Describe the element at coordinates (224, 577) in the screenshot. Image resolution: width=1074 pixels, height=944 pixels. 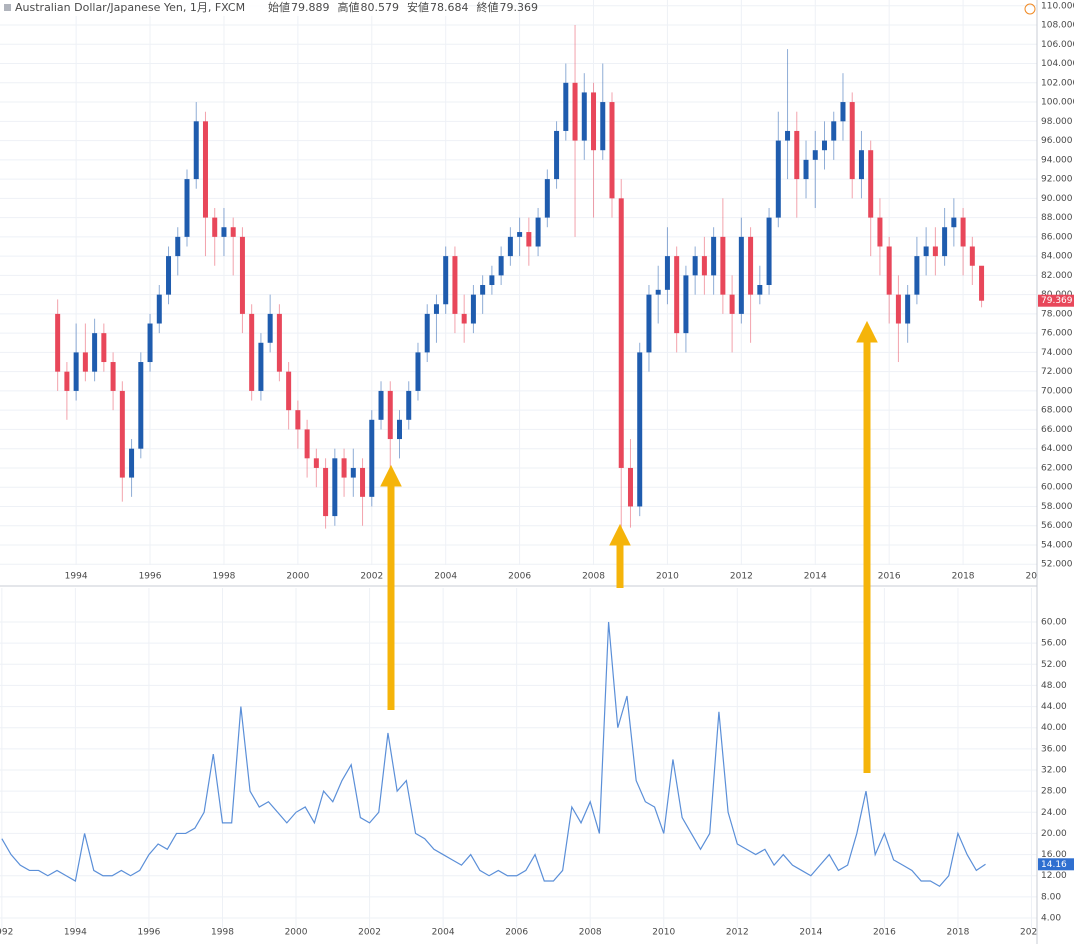
I see `x-tick-label: 1998` at that location.